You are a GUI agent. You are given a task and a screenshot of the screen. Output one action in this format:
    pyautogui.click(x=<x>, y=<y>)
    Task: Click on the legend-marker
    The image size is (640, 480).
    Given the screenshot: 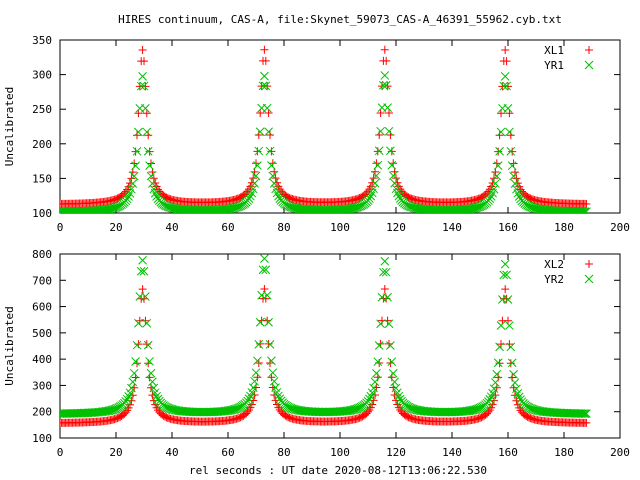 What is the action you would take?
    pyautogui.click(x=589, y=264)
    